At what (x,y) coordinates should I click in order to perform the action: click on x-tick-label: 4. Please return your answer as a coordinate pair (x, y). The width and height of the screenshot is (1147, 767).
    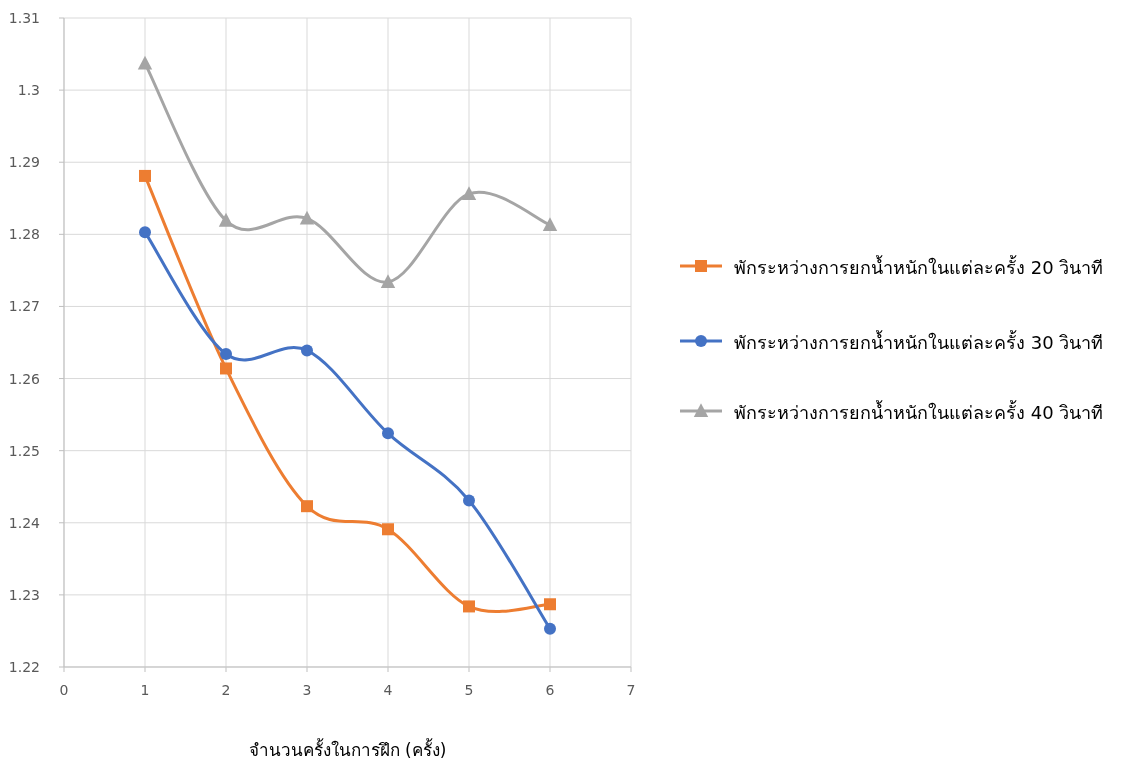
    Looking at the image, I should click on (388, 690).